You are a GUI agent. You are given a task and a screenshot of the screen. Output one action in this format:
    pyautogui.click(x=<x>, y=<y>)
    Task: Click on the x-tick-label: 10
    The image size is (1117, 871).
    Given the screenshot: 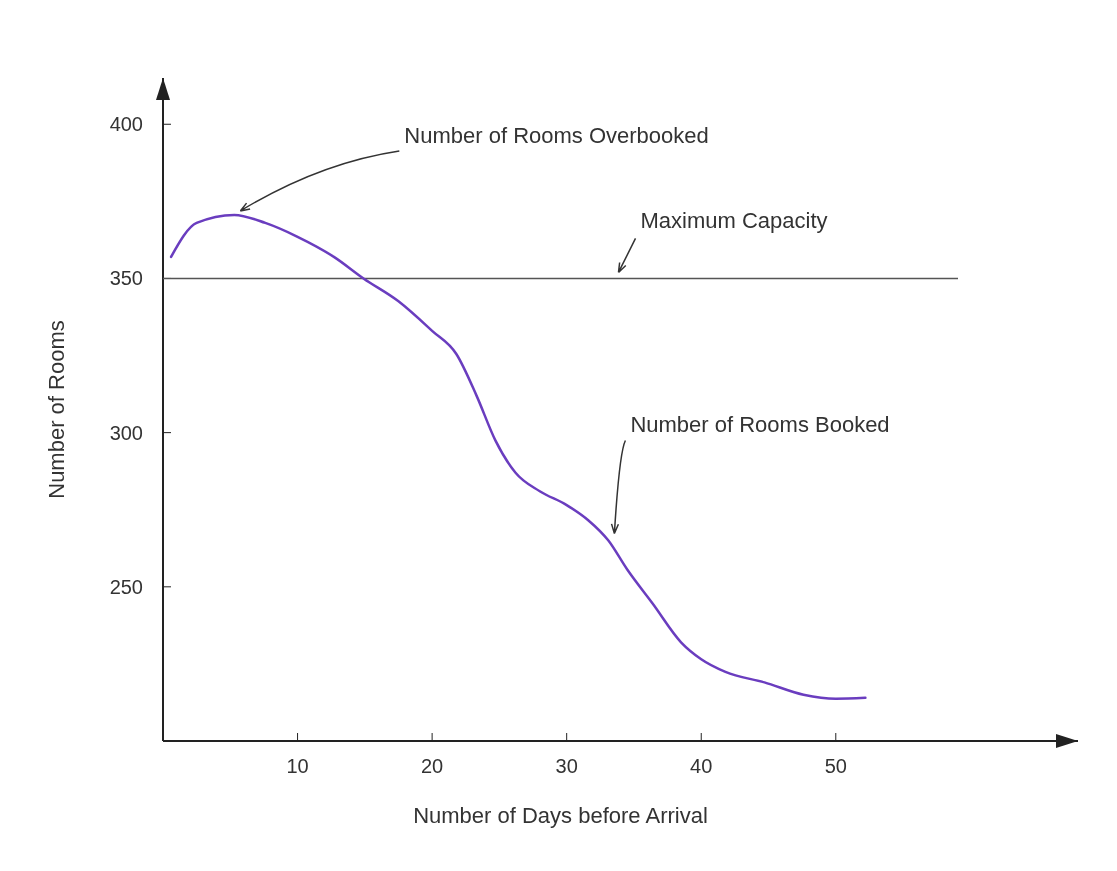 What is the action you would take?
    pyautogui.click(x=297, y=766)
    